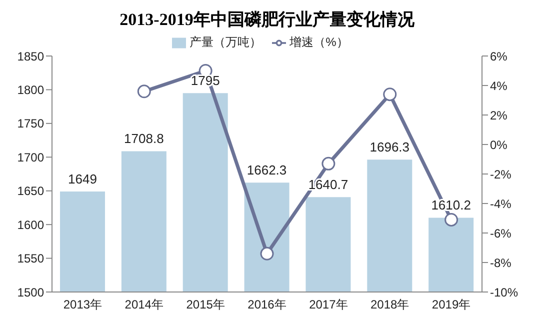 Image resolution: width=534 pixels, height=336 pixels. I want to click on y2-tick-label: -4%, so click(501, 203).